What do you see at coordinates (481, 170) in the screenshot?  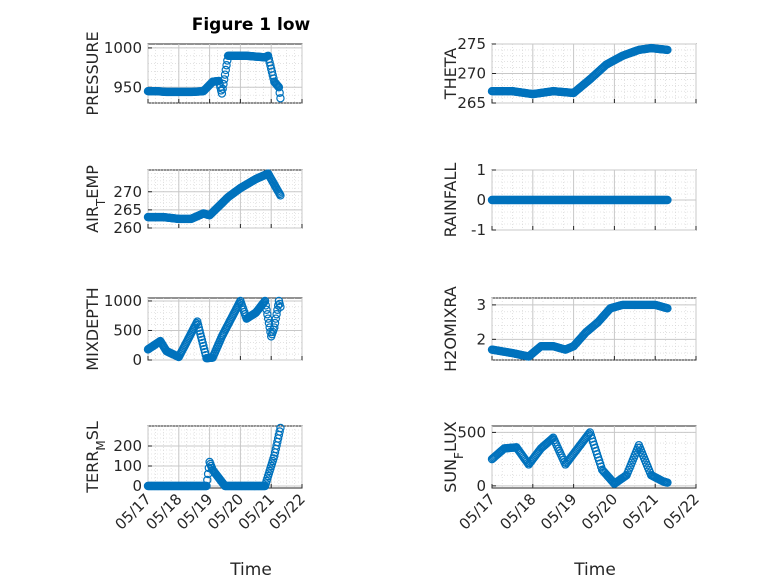 I see `y-tick-label: 1` at bounding box center [481, 170].